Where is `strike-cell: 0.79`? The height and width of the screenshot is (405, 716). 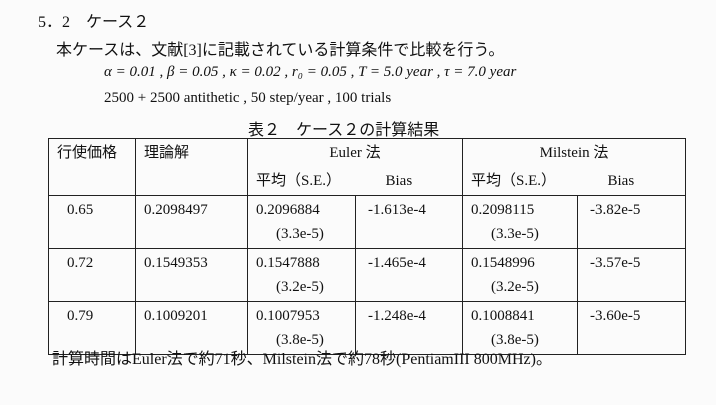 strike-cell: 0.79 is located at coordinates (92, 328).